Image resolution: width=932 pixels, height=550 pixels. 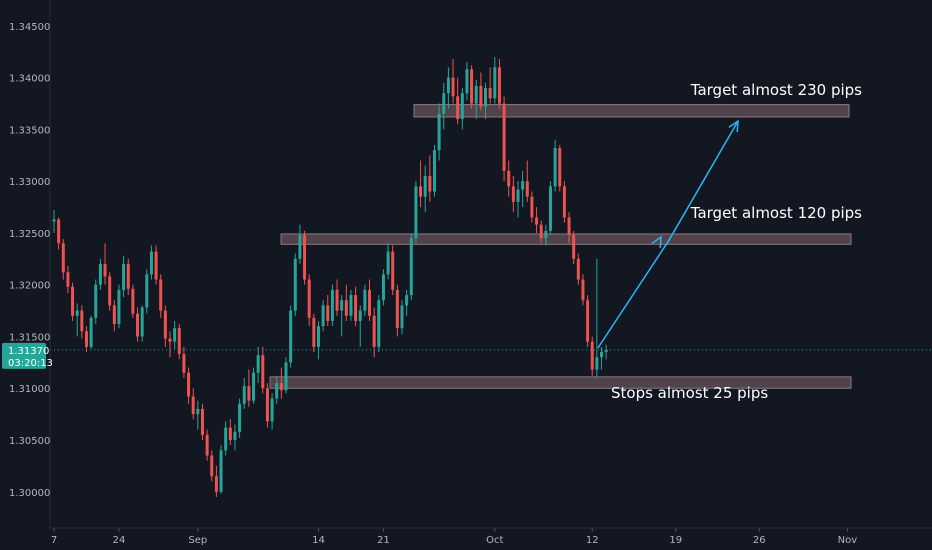 I want to click on price-badge-countdown: 03:20:13, so click(x=30, y=363).